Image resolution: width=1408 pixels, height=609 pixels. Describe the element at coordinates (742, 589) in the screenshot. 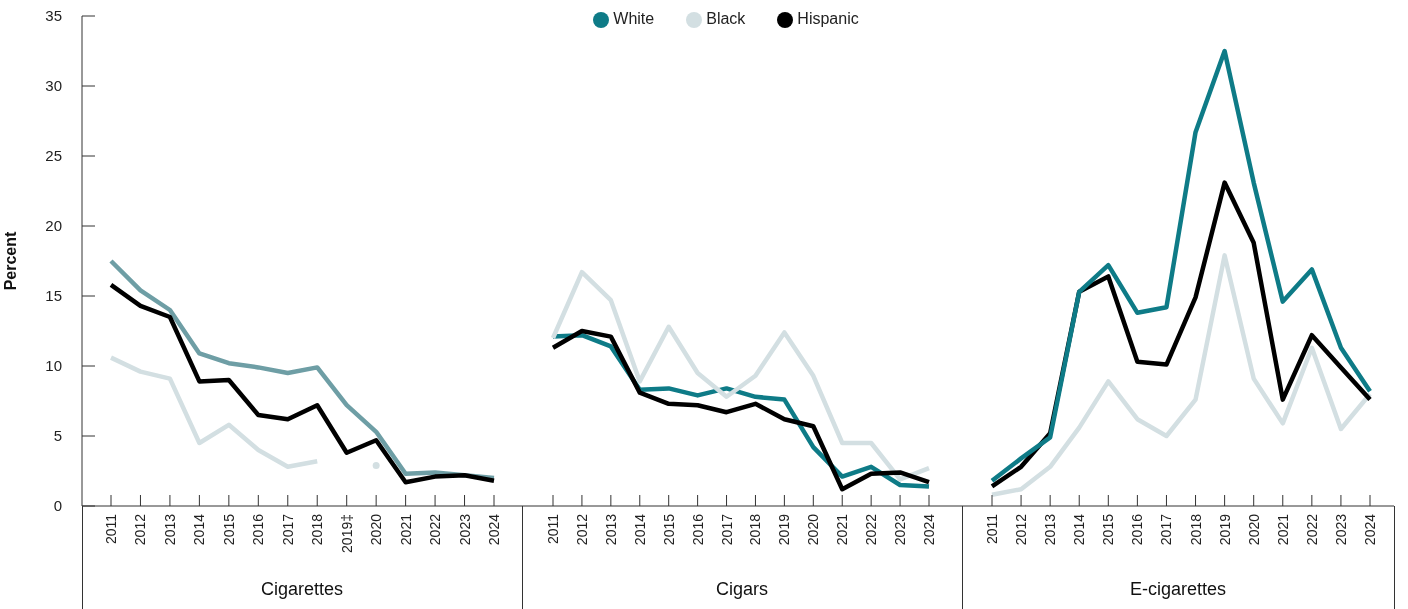

I see `x-axis-title: Cigars` at that location.